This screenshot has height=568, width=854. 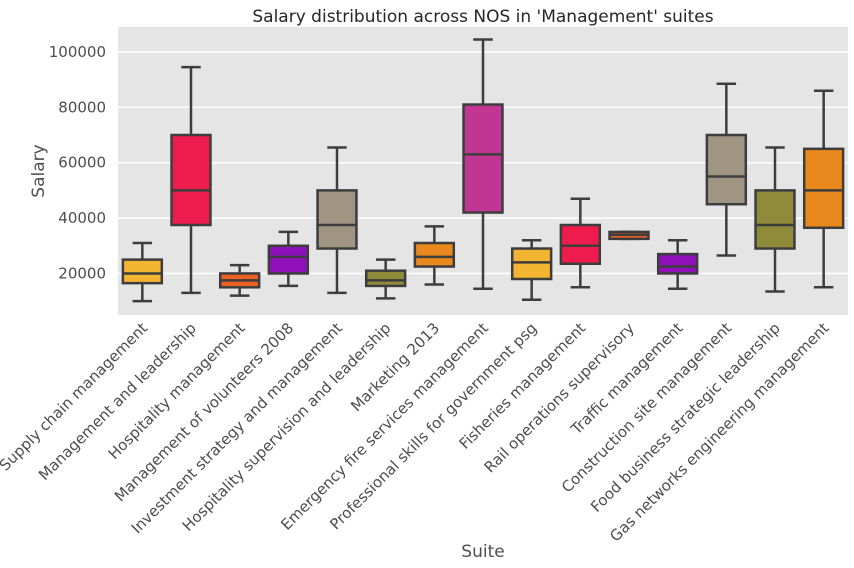 I want to click on y-tick-label-0: 20000, so click(x=82, y=273).